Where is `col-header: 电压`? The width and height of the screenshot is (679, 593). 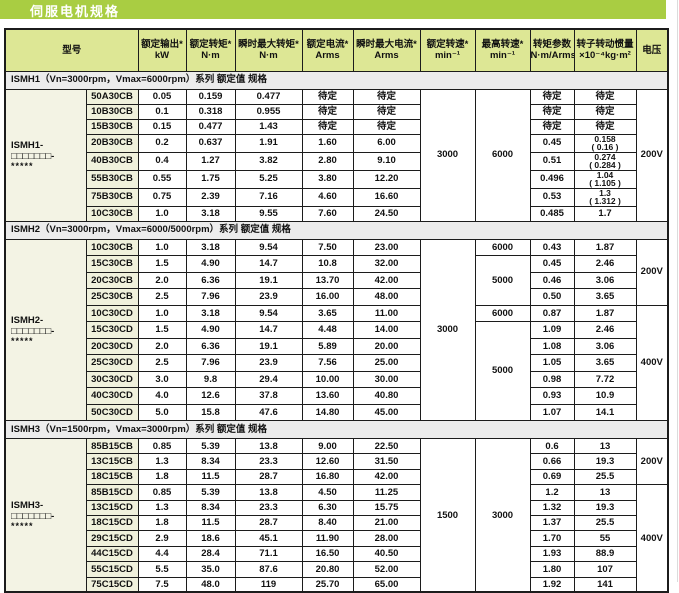 col-header: 电压 is located at coordinates (652, 50).